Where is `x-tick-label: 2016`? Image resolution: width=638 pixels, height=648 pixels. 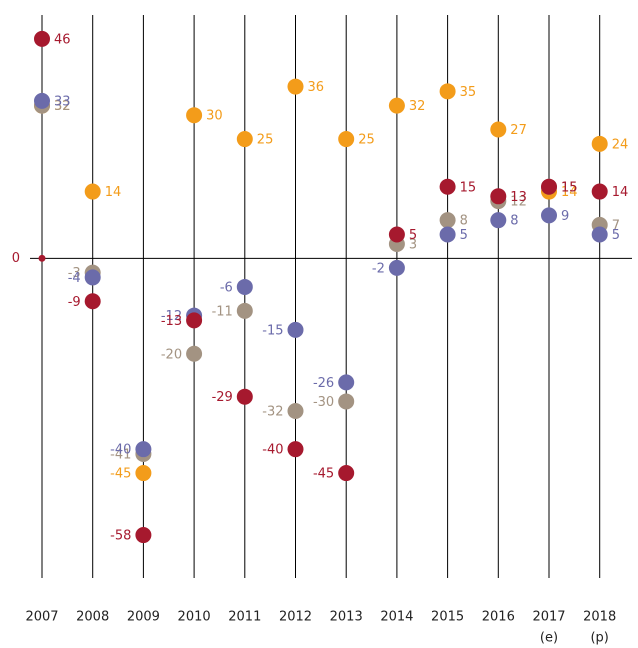 x-tick-label: 2016 is located at coordinates (498, 617).